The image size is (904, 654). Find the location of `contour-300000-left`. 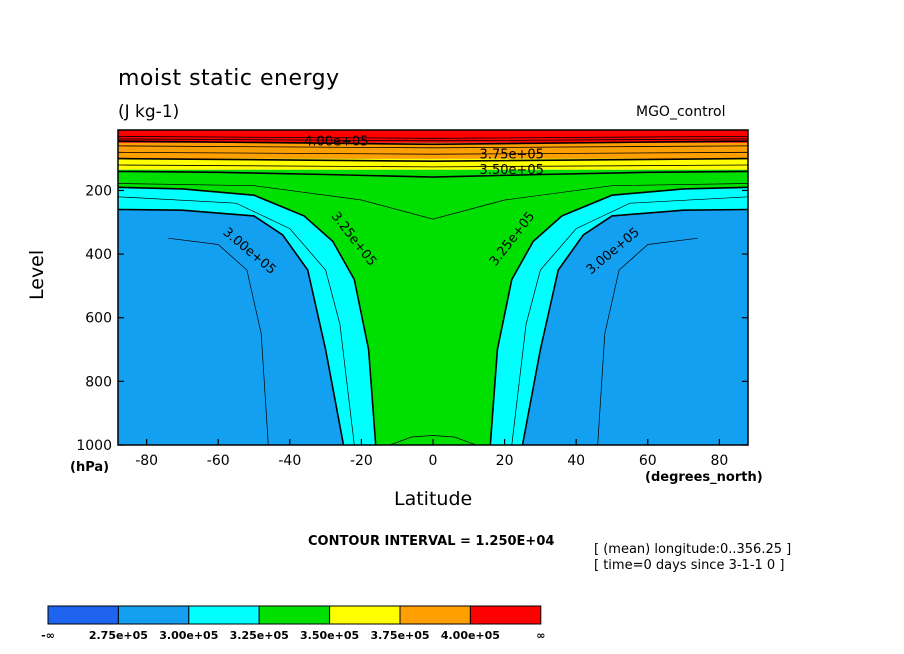

contour-300000-left is located at coordinates (231, 326).